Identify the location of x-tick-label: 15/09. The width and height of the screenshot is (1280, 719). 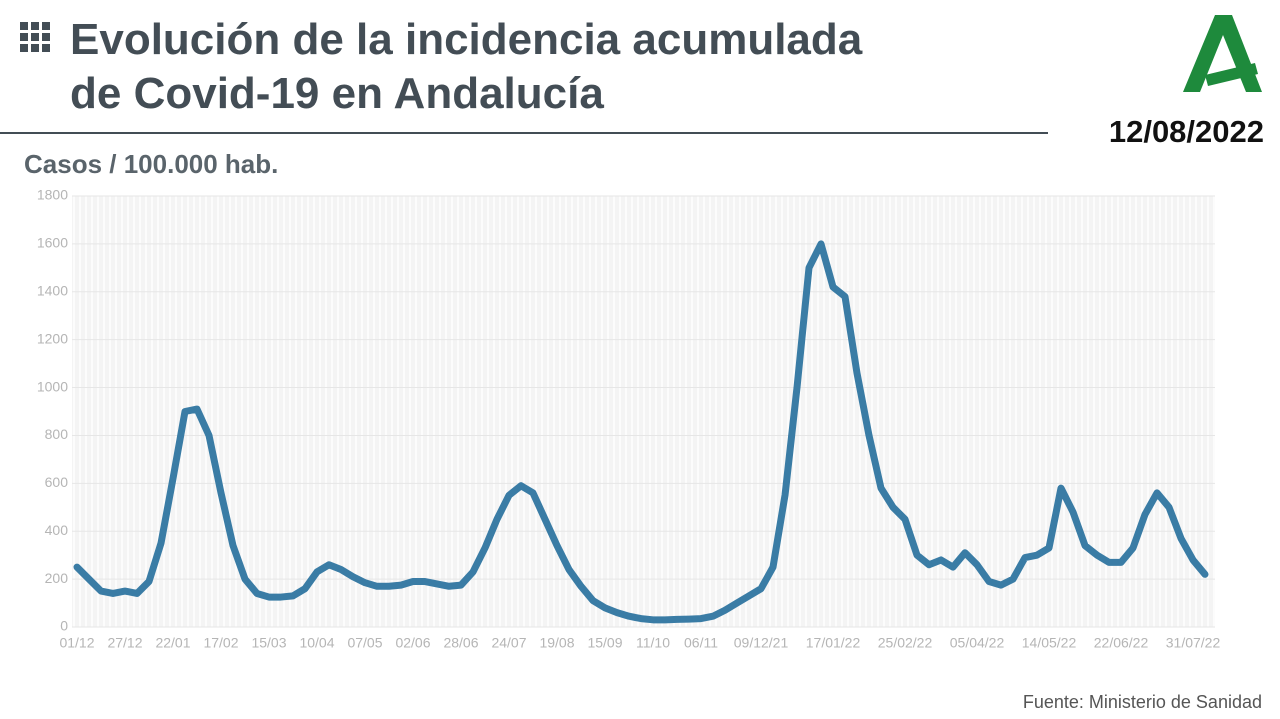
(604, 643).